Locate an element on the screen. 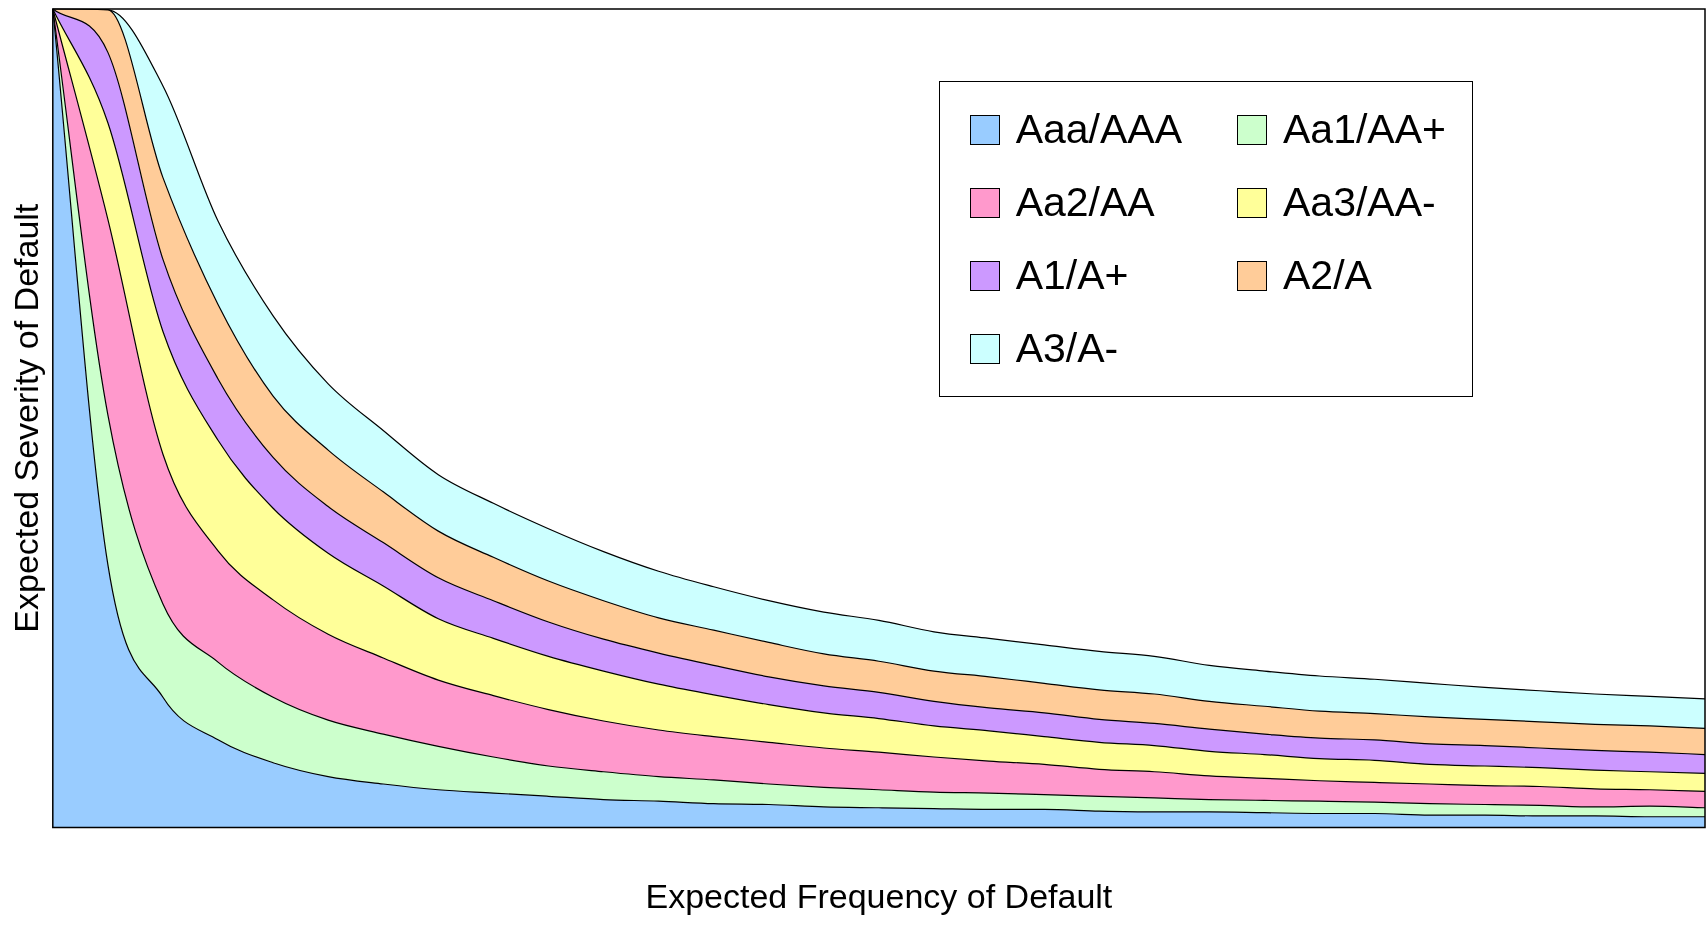 The height and width of the screenshot is (927, 1708). legend-label: A3/A- is located at coordinates (1067, 348).